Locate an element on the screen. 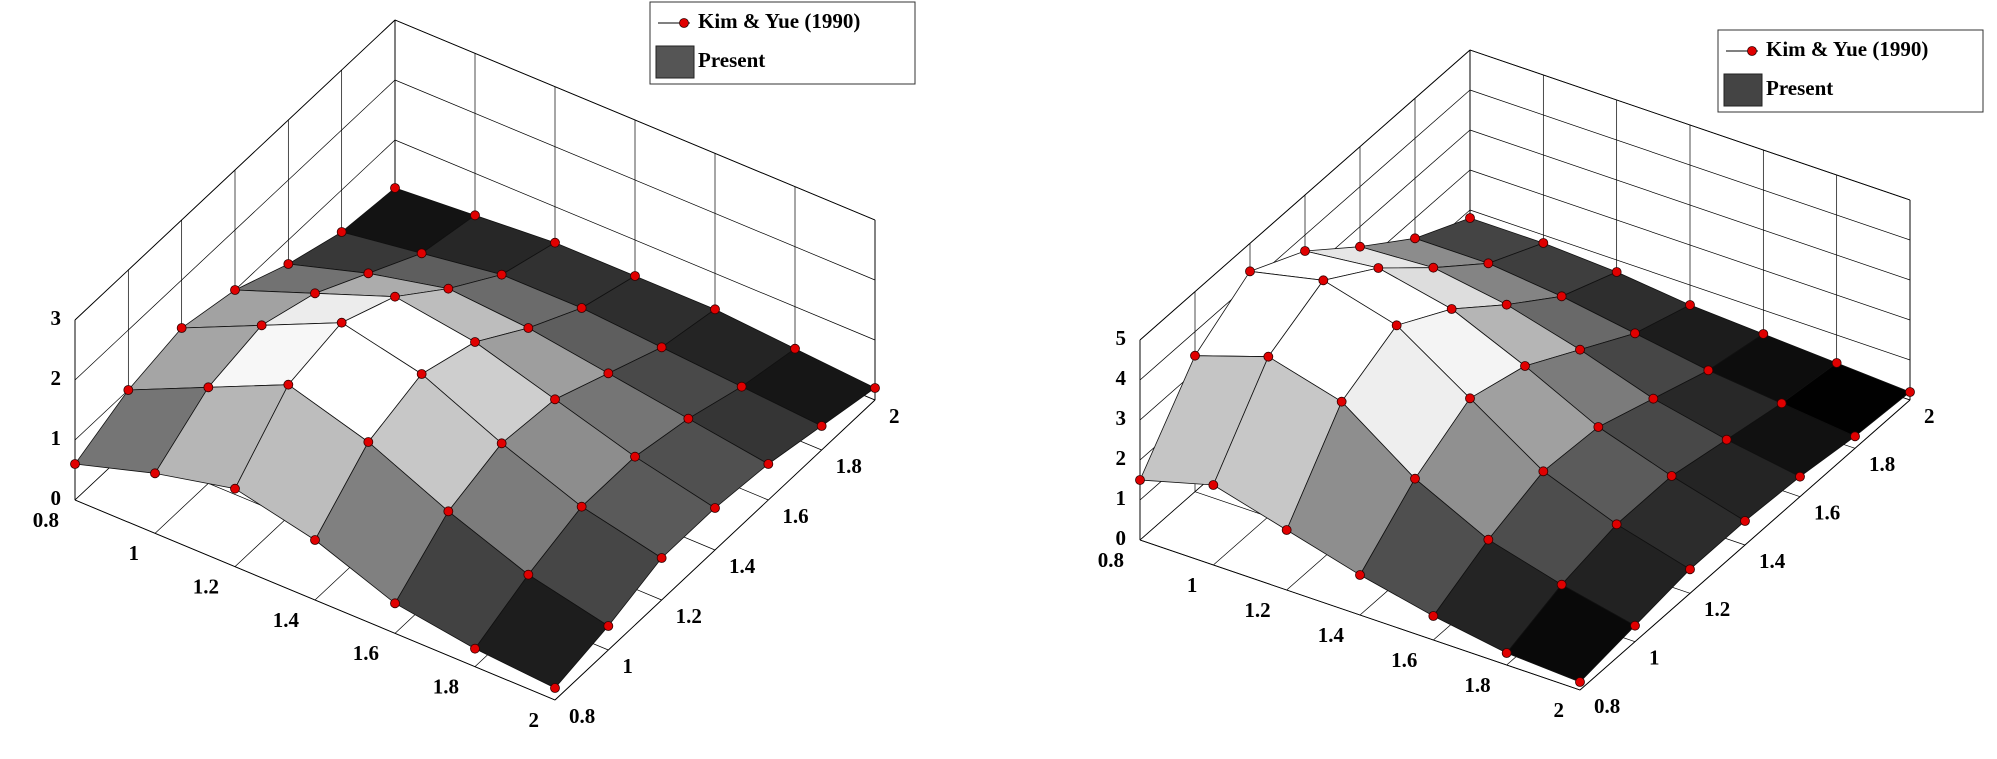 This screenshot has height=759, width=1997. x-tick-label: 0.8 is located at coordinates (1111, 560).